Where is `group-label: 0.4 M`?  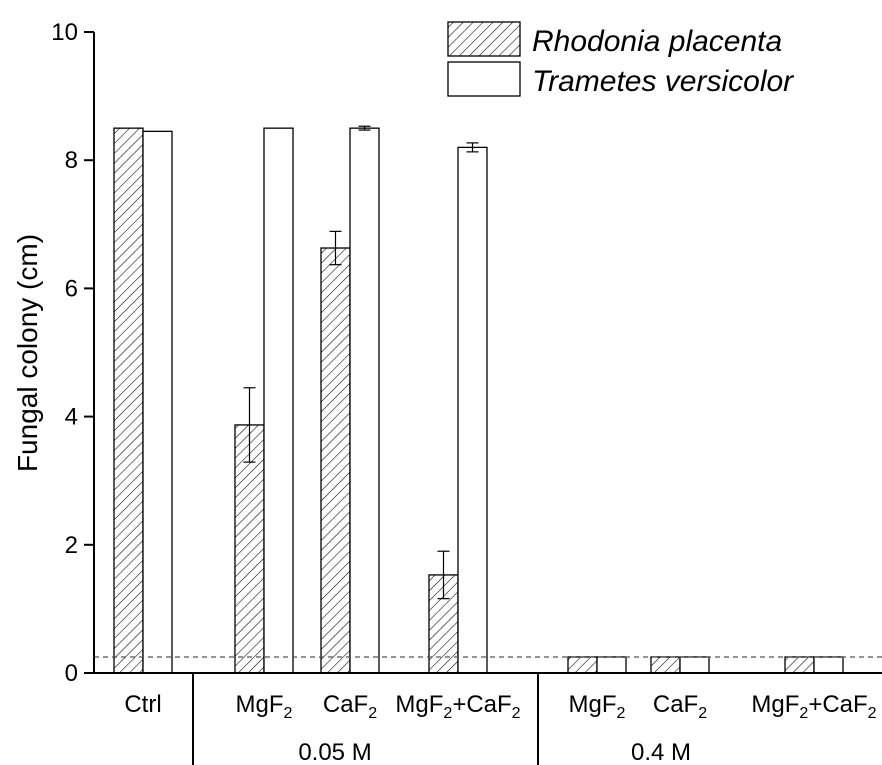
group-label: 0.4 M is located at coordinates (661, 752).